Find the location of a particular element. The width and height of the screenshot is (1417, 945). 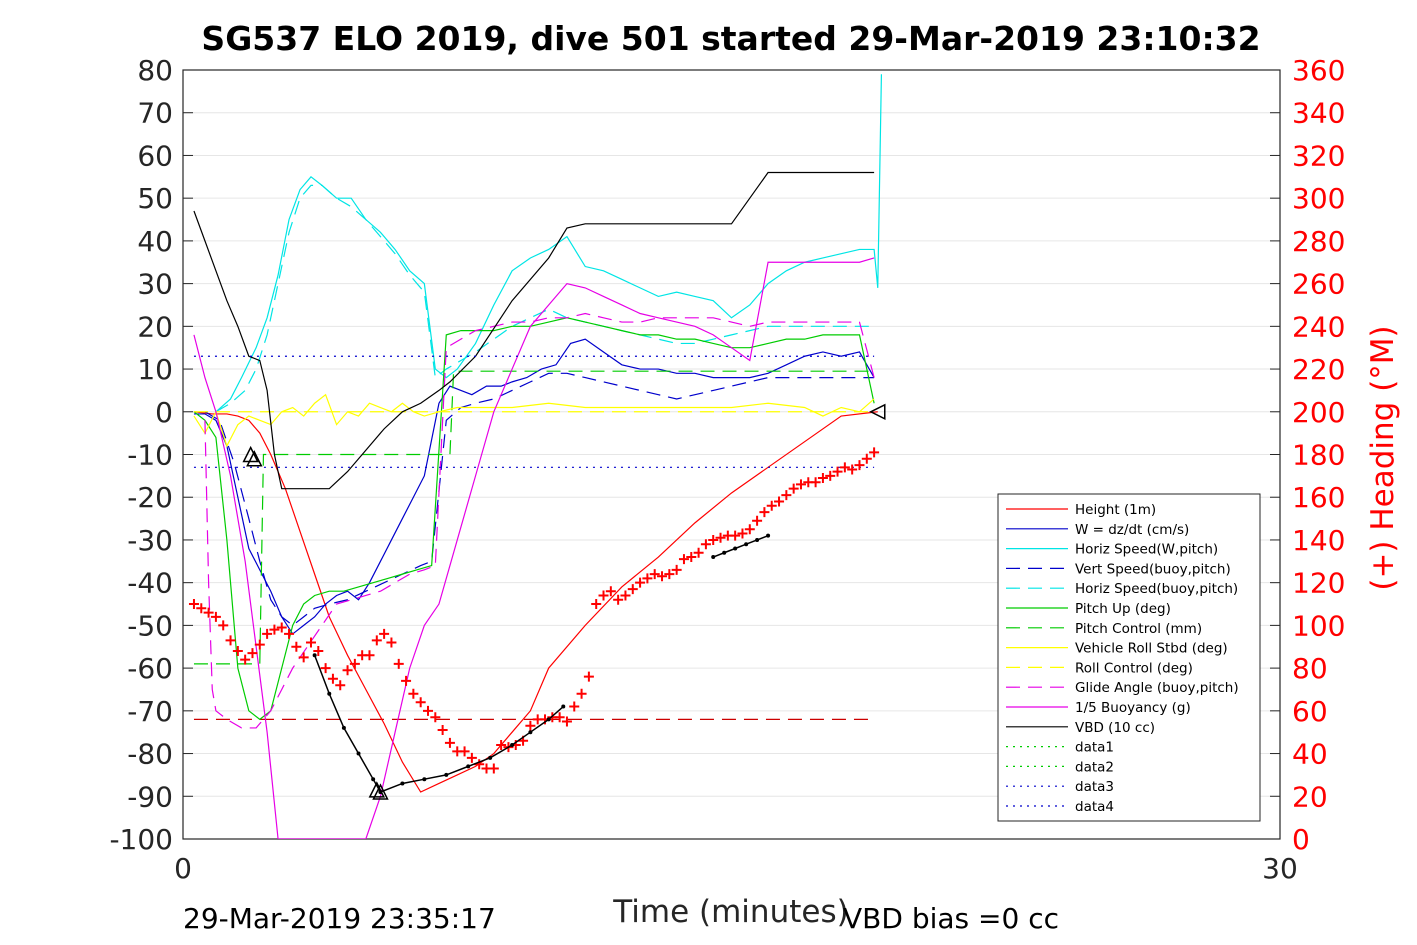

y-tick-label: 0 is located at coordinates (164, 412).